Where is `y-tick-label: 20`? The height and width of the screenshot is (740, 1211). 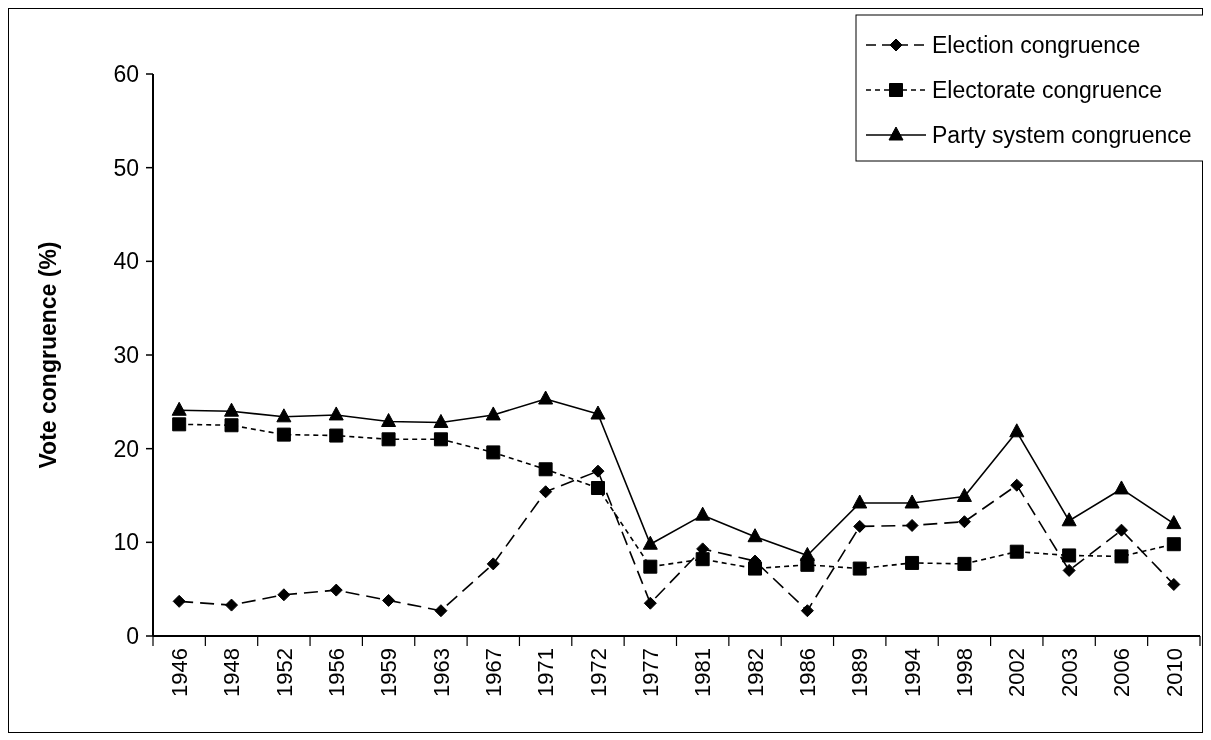
y-tick-label: 20 is located at coordinates (126, 448).